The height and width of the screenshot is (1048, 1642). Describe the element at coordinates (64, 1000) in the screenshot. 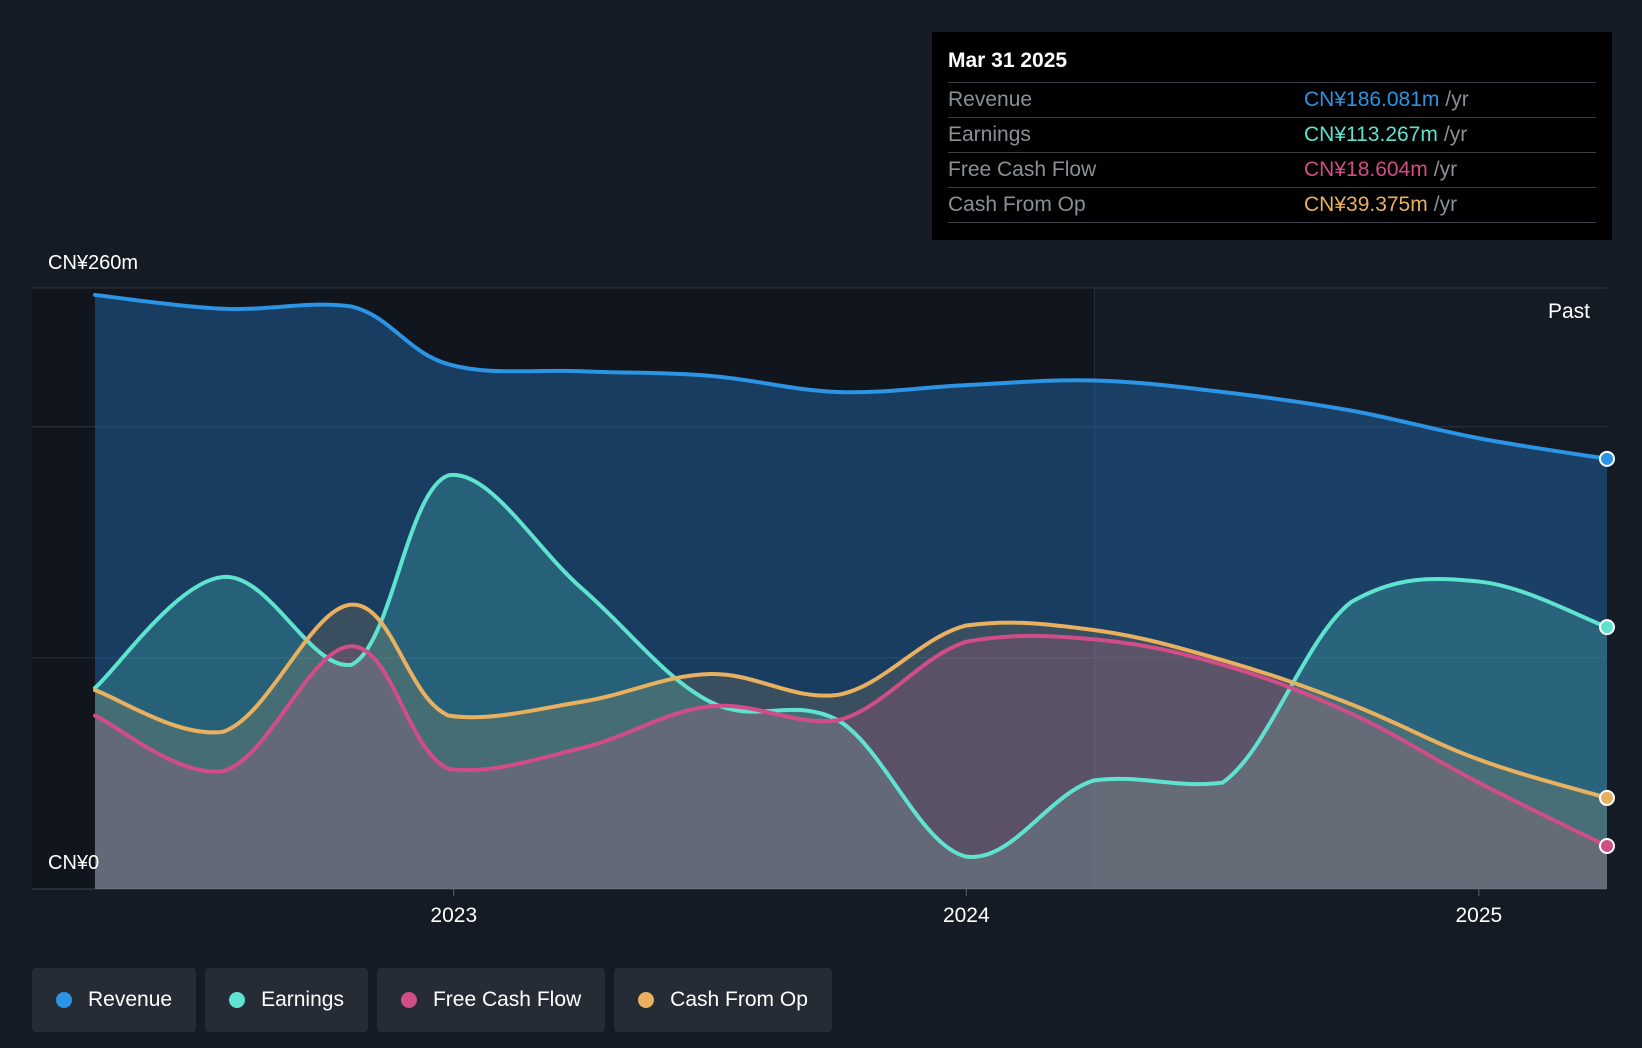

I see `revenue-dot-icon` at that location.